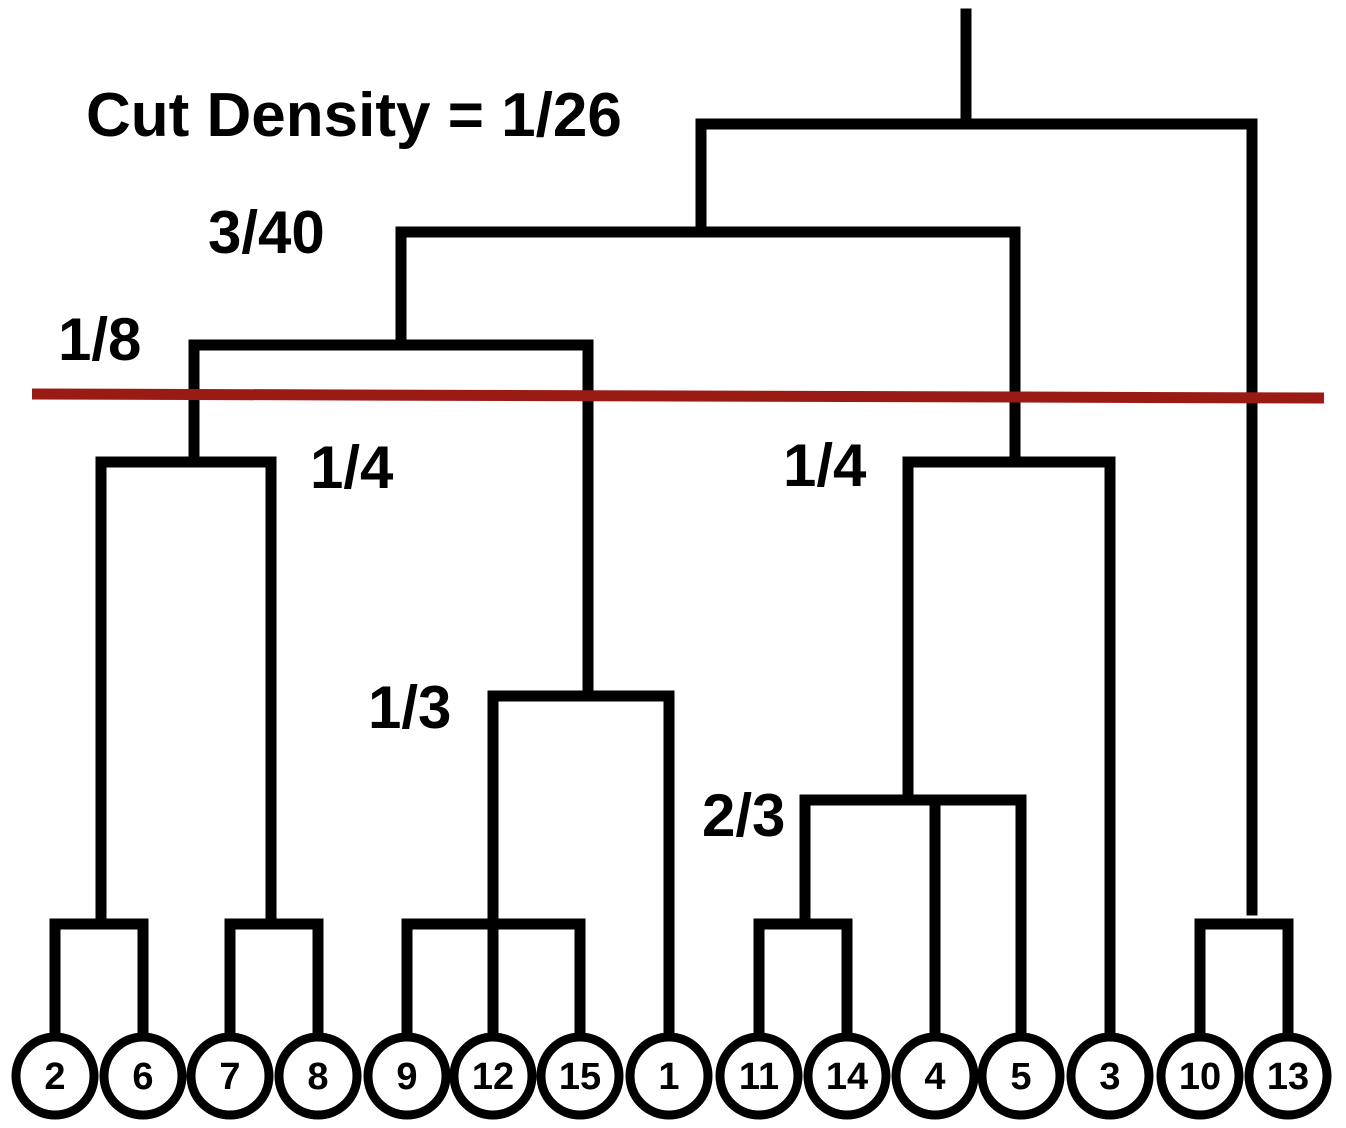 This screenshot has width=1346, height=1128. I want to click on leaf-node-2: 2, so click(55, 1076).